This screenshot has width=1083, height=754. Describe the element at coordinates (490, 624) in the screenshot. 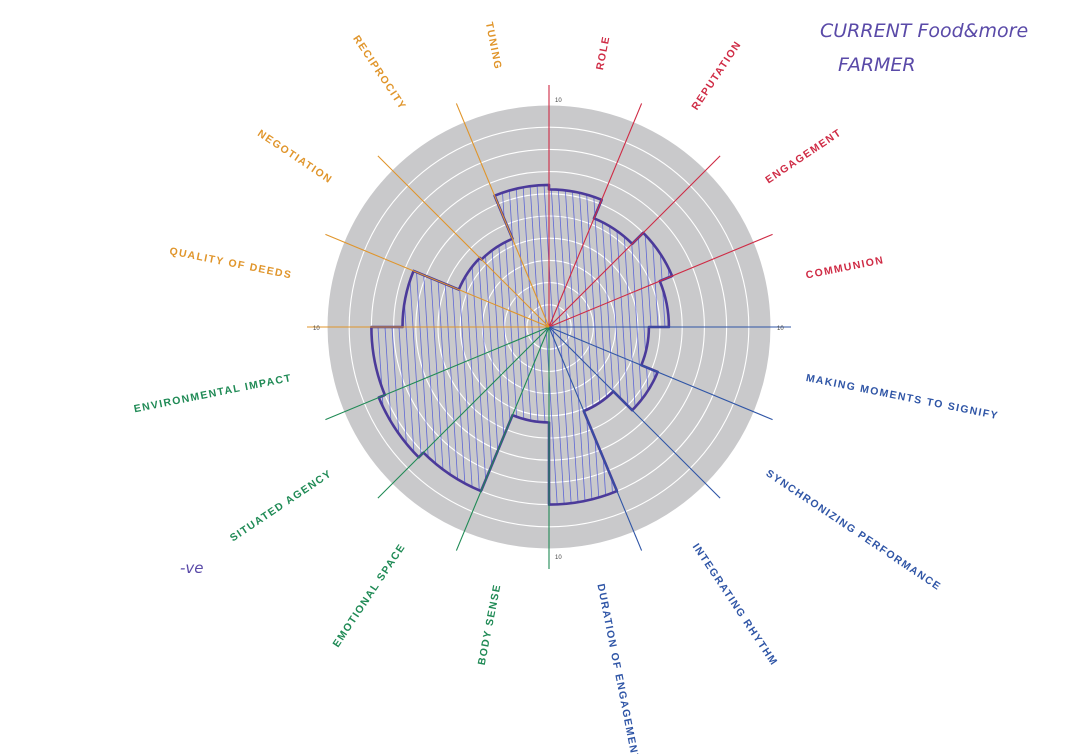

I see `axis-label-body-sense: BODY SENSE` at that location.